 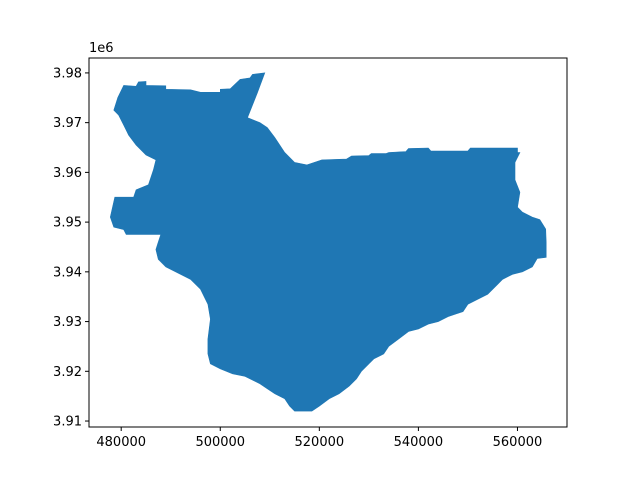 What do you see at coordinates (220, 442) in the screenshot?
I see `x-tick-label: 500000` at bounding box center [220, 442].